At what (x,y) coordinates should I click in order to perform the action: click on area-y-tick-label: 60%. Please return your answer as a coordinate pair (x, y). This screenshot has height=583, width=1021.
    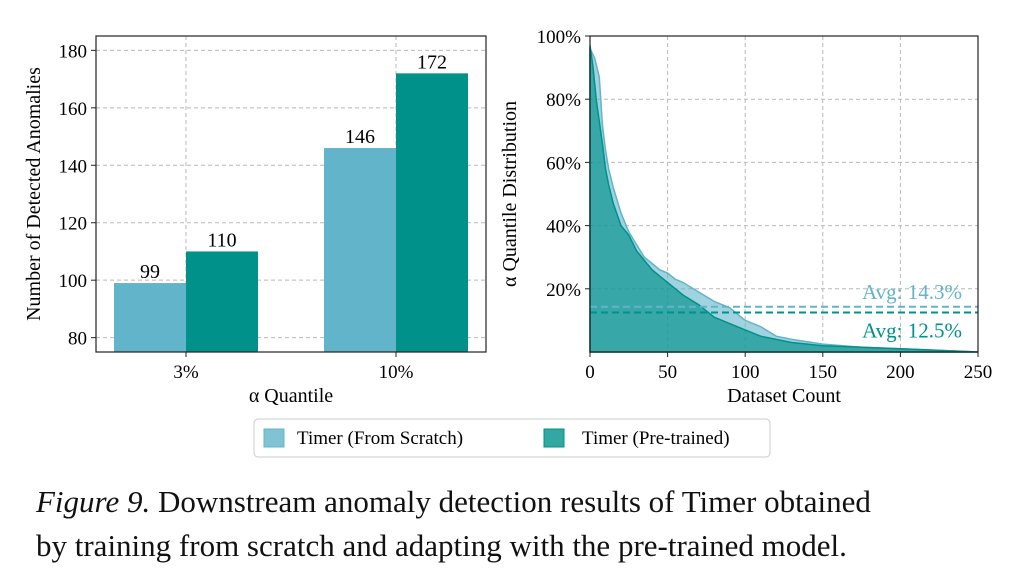
    Looking at the image, I should click on (563, 163).